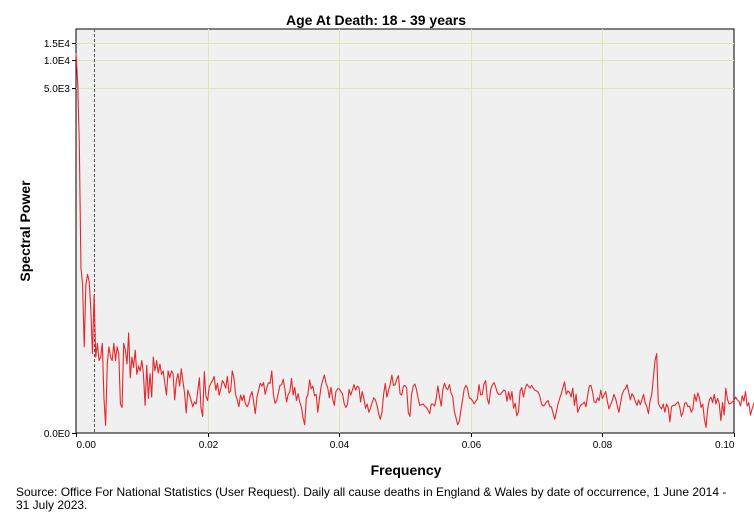 The width and height of the screenshot is (754, 524). Describe the element at coordinates (603, 445) in the screenshot. I see `x-tick-label: 0.08` at that location.